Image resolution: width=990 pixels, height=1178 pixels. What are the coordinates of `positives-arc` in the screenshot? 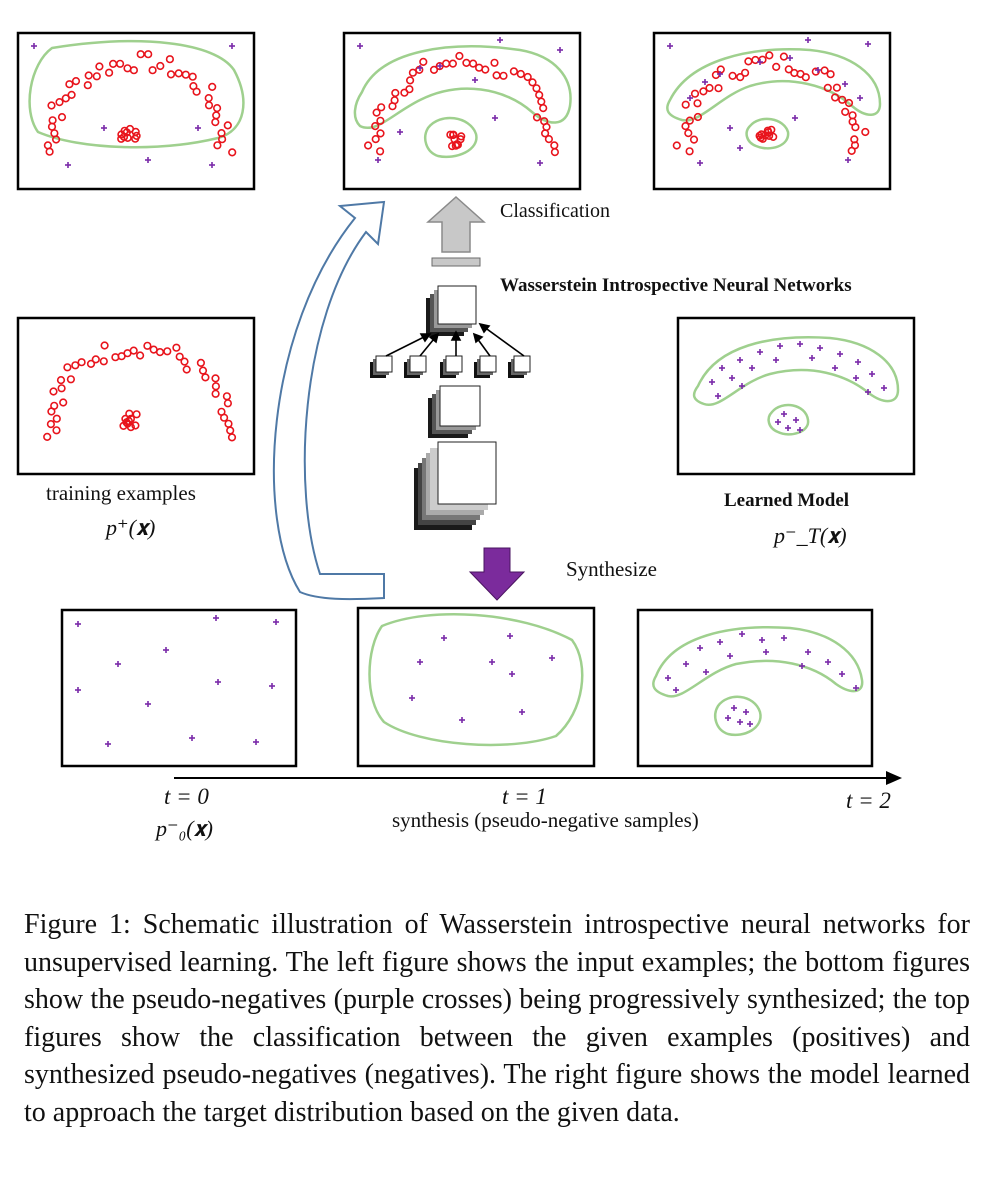 It's located at (140, 103).